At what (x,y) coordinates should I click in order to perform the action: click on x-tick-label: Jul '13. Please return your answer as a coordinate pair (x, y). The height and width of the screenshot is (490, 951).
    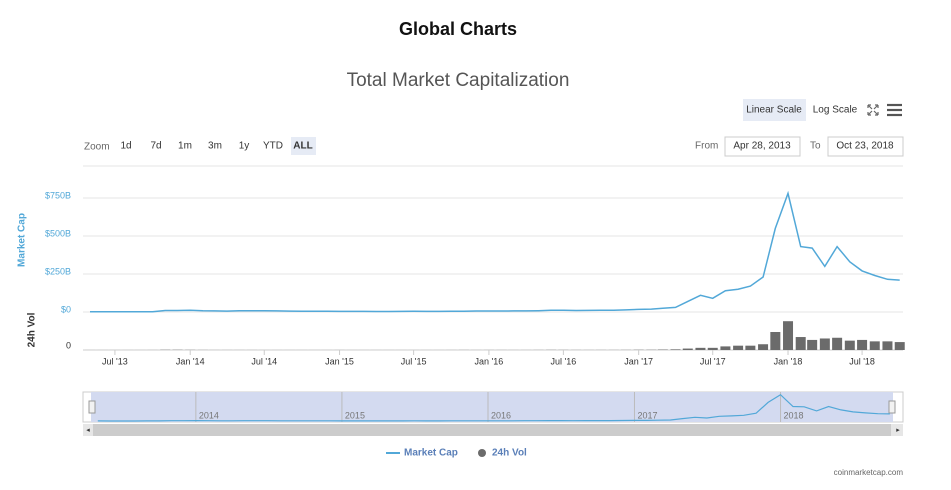
    Looking at the image, I should click on (115, 361).